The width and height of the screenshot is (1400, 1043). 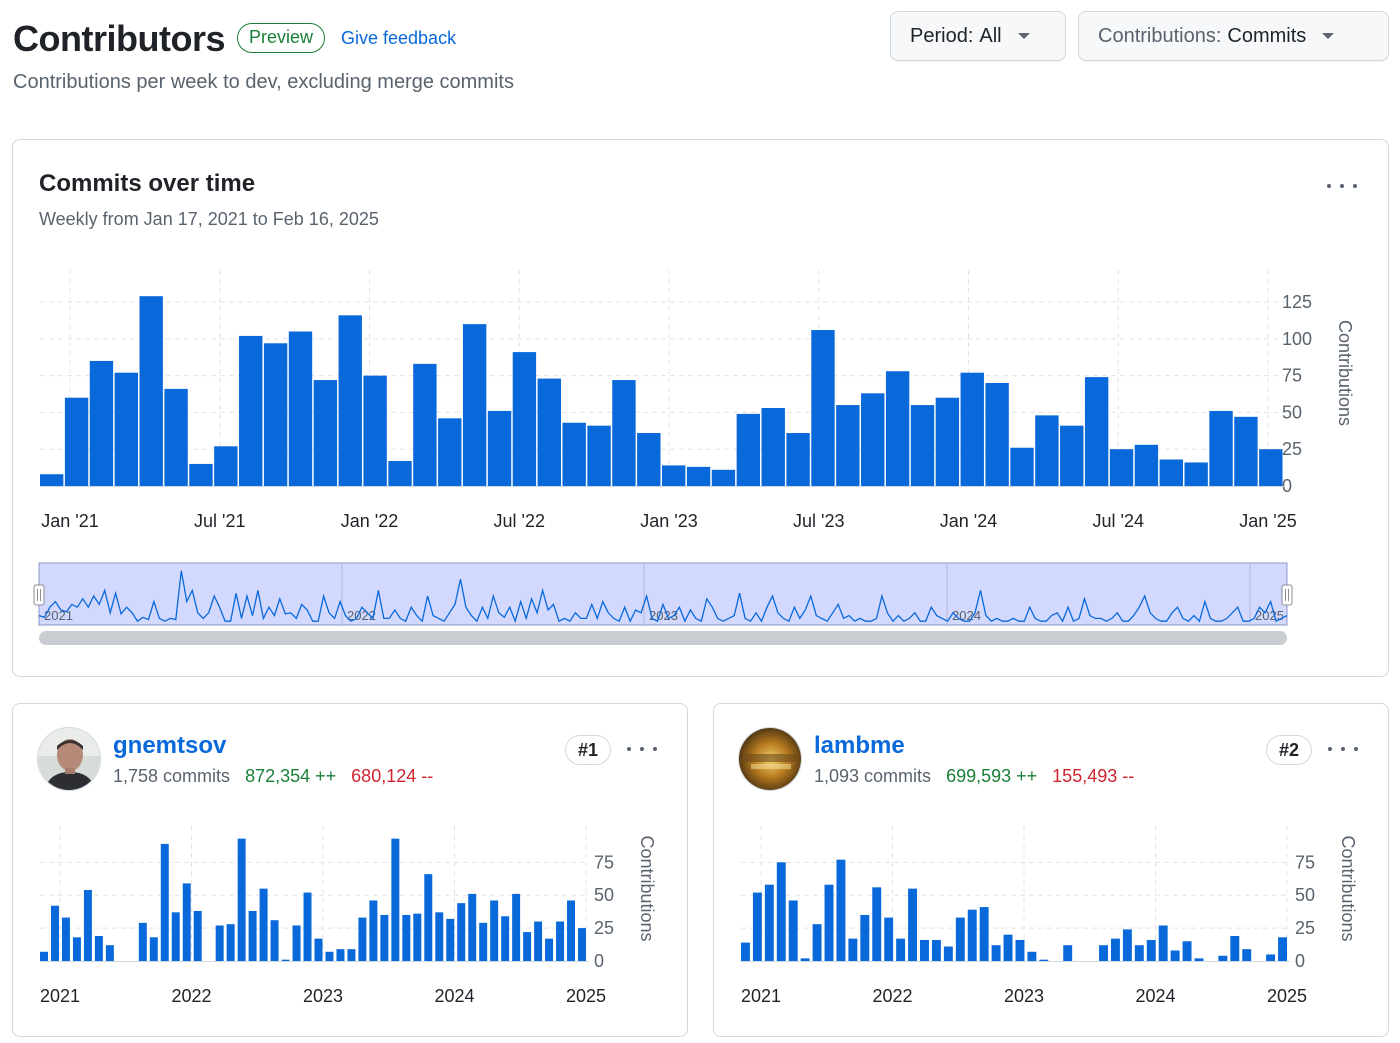 I want to click on period-dropdown: Period: All, so click(x=978, y=36).